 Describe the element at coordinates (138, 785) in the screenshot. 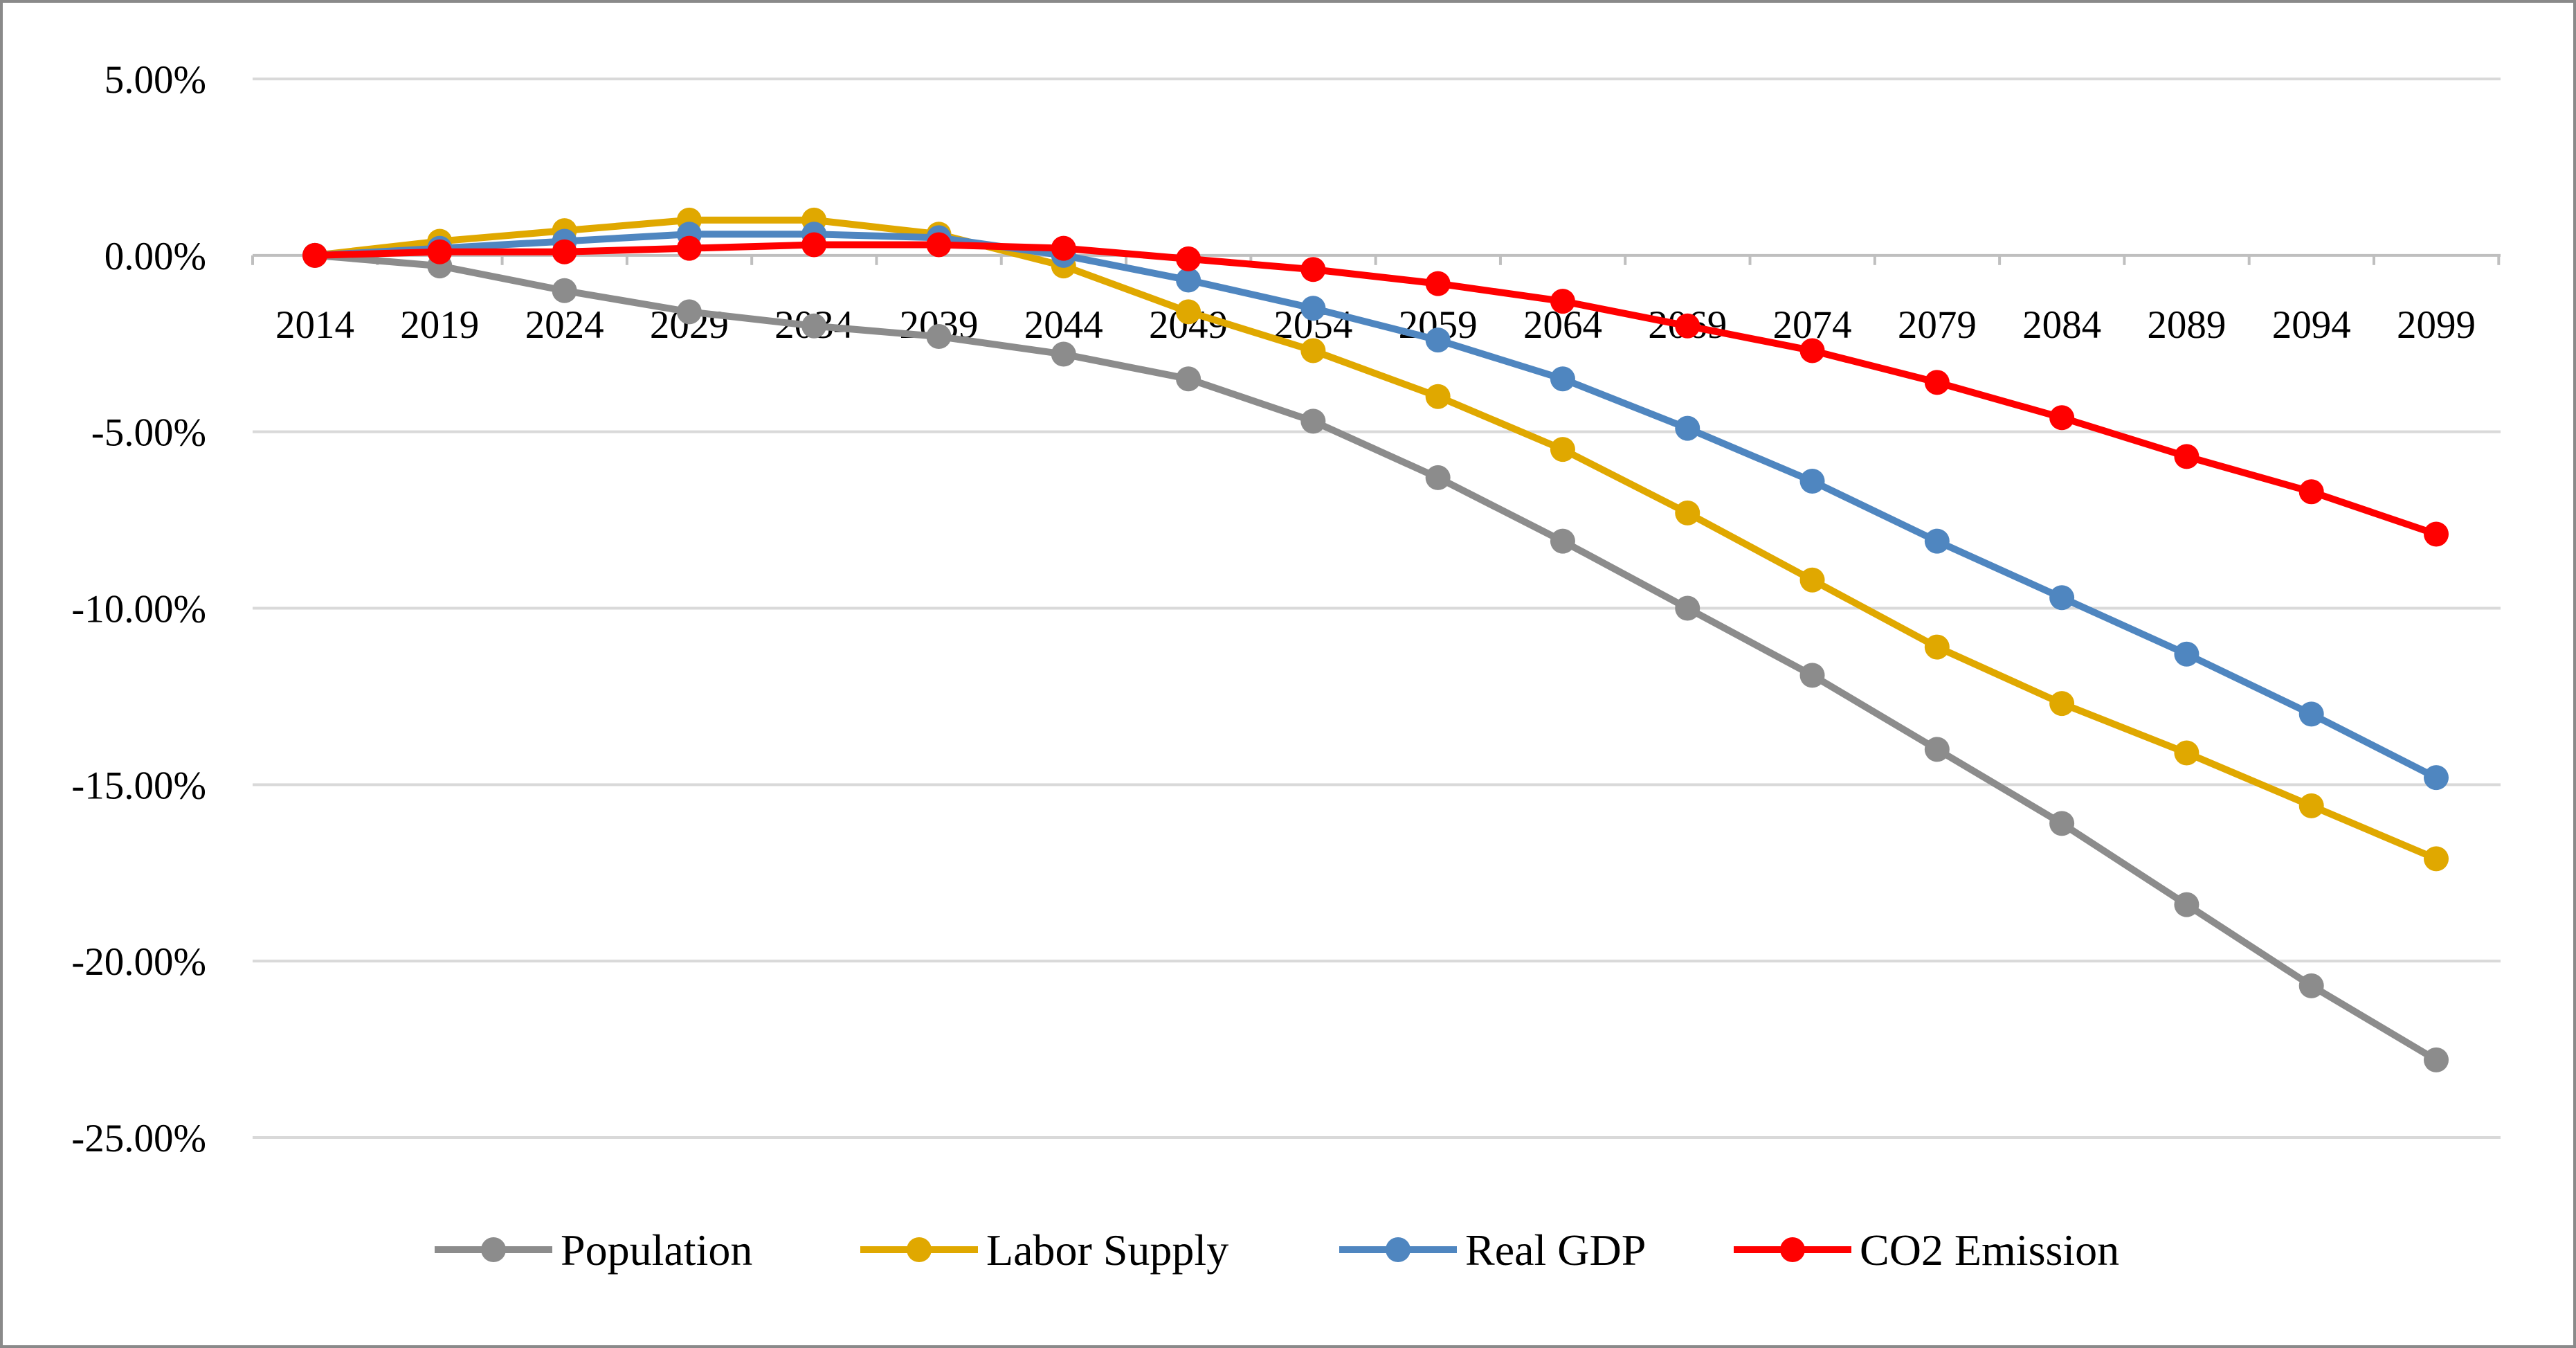

I see `y-tick-label: -15.00%` at that location.